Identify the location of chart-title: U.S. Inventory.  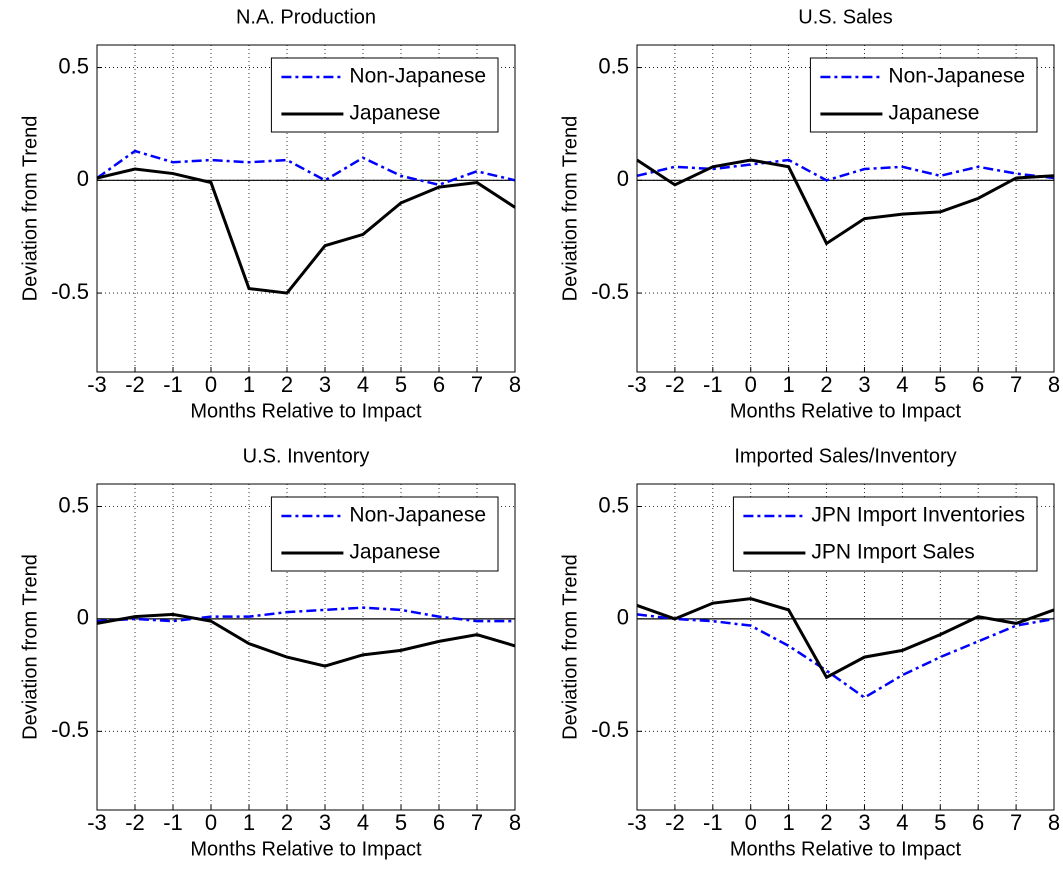
(306, 456).